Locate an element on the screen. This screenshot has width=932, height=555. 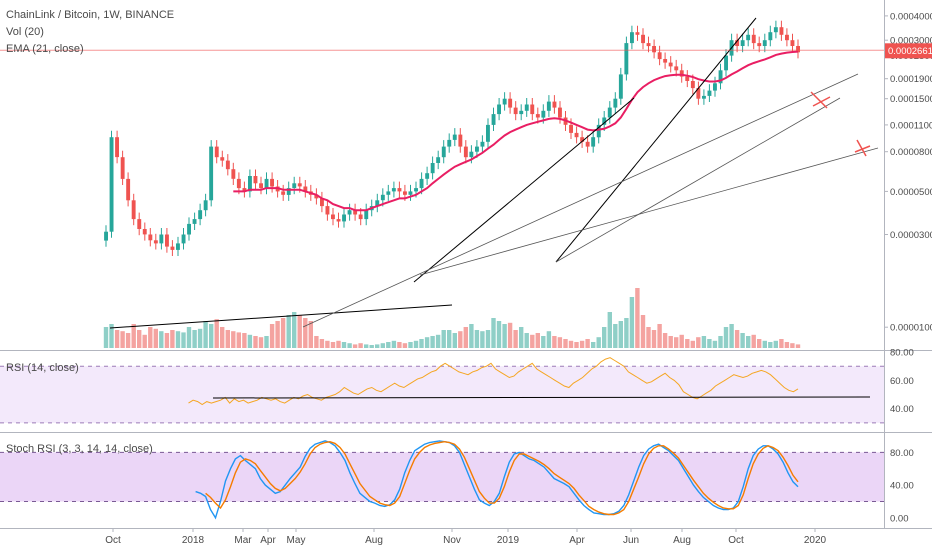
trendline-upper-left is located at coordinates (524, 190).